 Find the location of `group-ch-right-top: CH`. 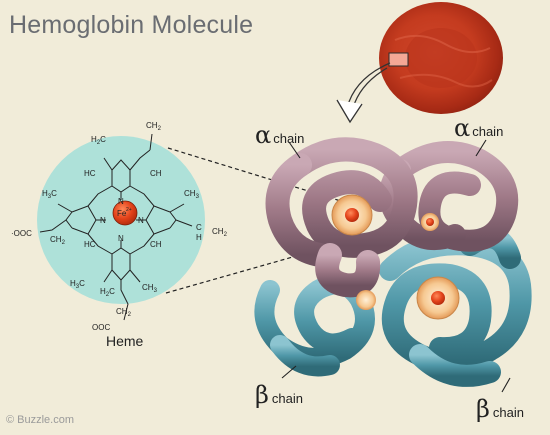

group-ch-right-top: CH is located at coordinates (156, 173).